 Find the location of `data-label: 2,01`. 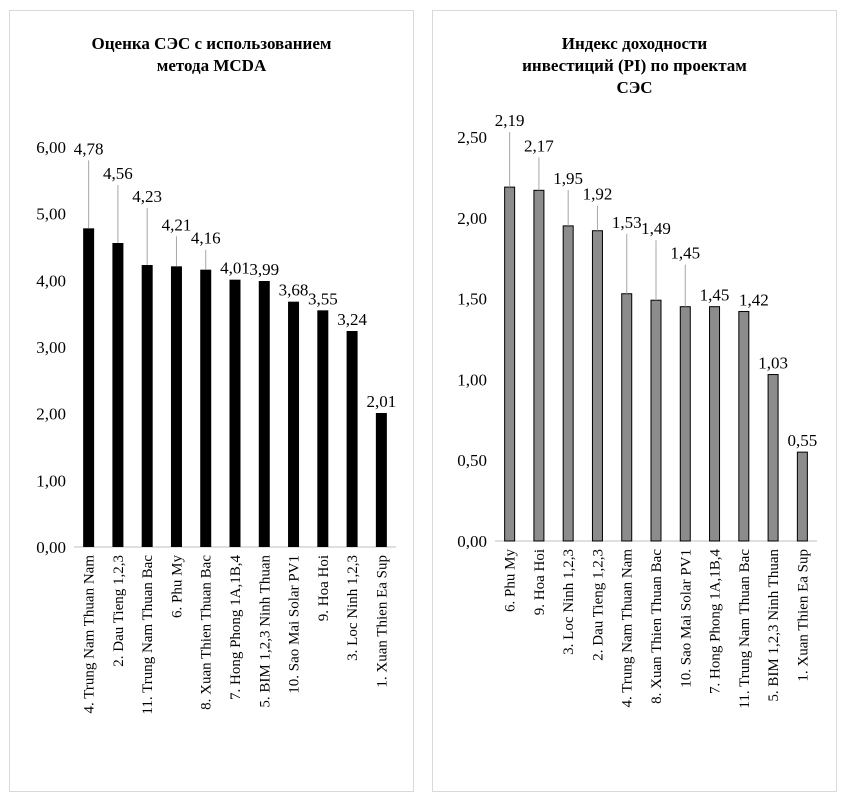

data-label: 2,01 is located at coordinates (381, 401).